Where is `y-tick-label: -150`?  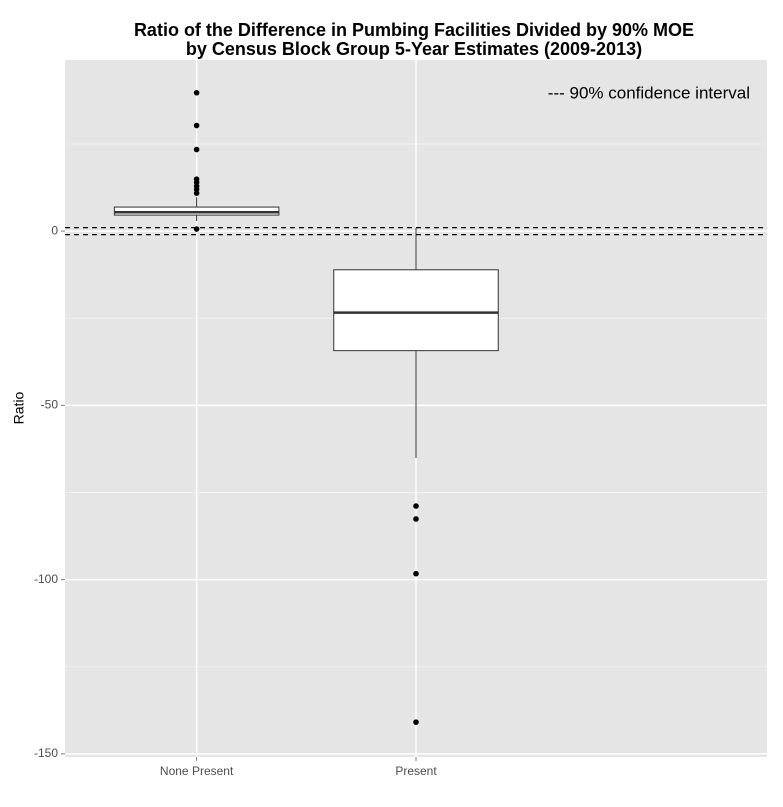 y-tick-label: -150 is located at coordinates (46, 753).